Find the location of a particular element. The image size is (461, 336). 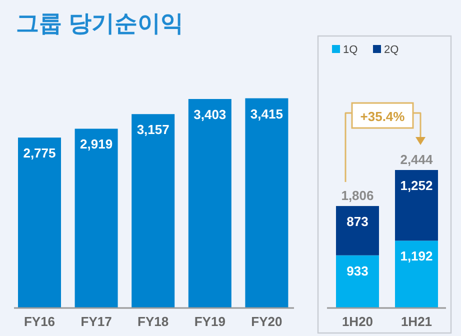

data-label: 3,403 is located at coordinates (210, 114).